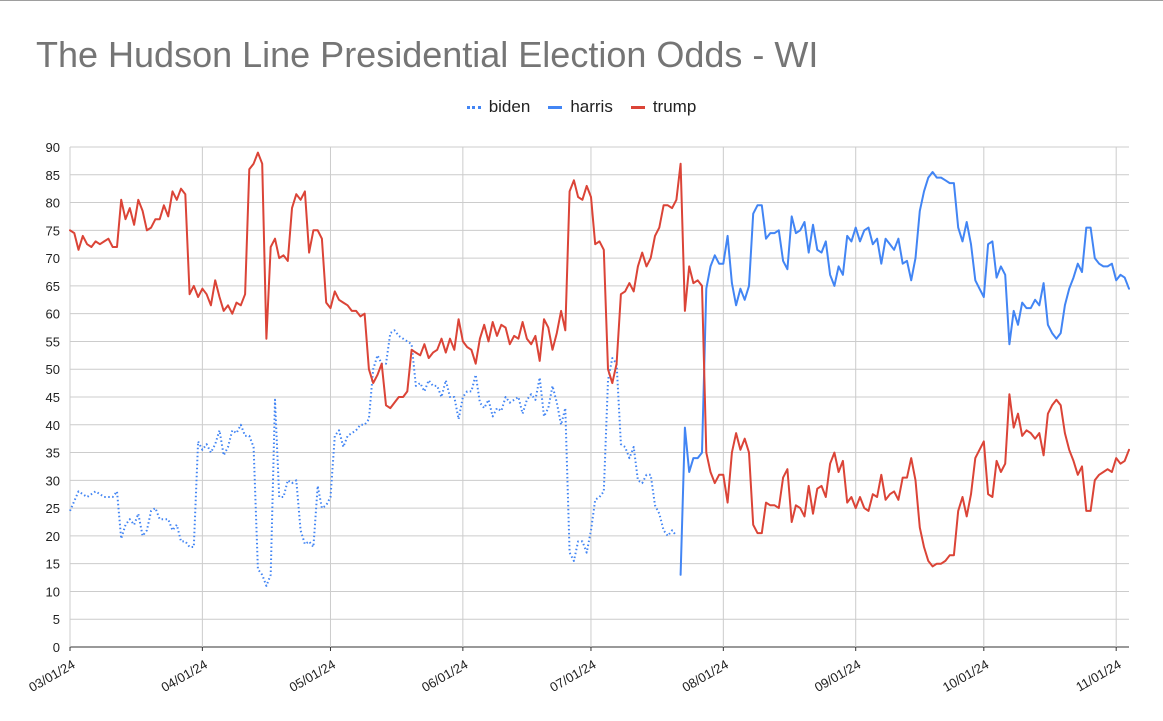 The height and width of the screenshot is (721, 1163). Describe the element at coordinates (56, 647) in the screenshot. I see `y-tick-label: 0` at that location.